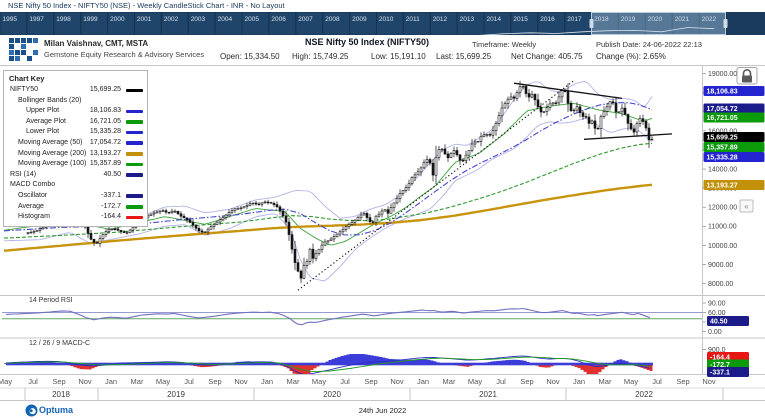 This screenshot has width=765, height=420. What do you see at coordinates (631, 56) in the screenshot?
I see `change-pct-stat: Change (%): 2.65%` at bounding box center [631, 56].